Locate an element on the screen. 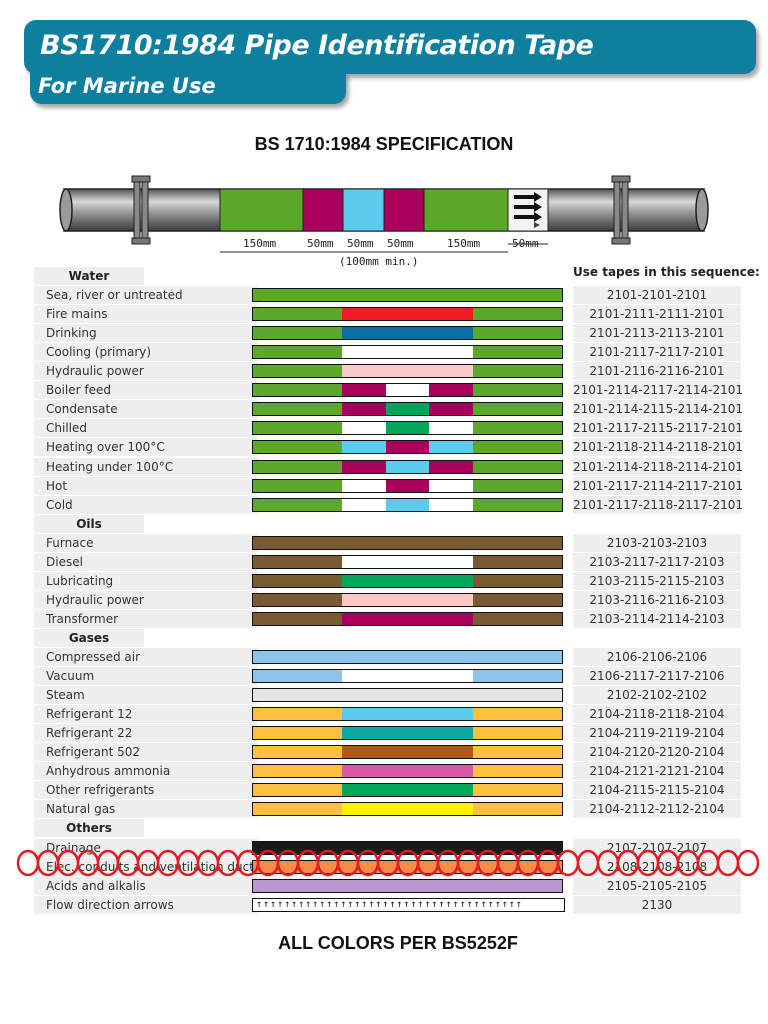  pipe-content-label: Refrigerant 502 is located at coordinates (146, 752).